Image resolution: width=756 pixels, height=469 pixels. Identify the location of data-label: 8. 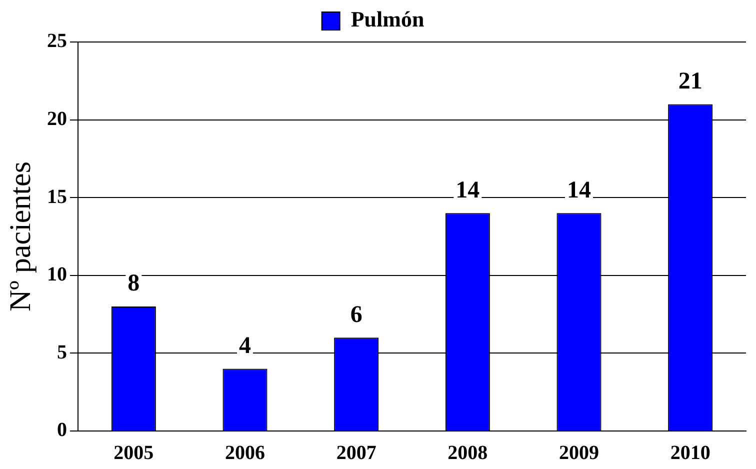
(134, 283).